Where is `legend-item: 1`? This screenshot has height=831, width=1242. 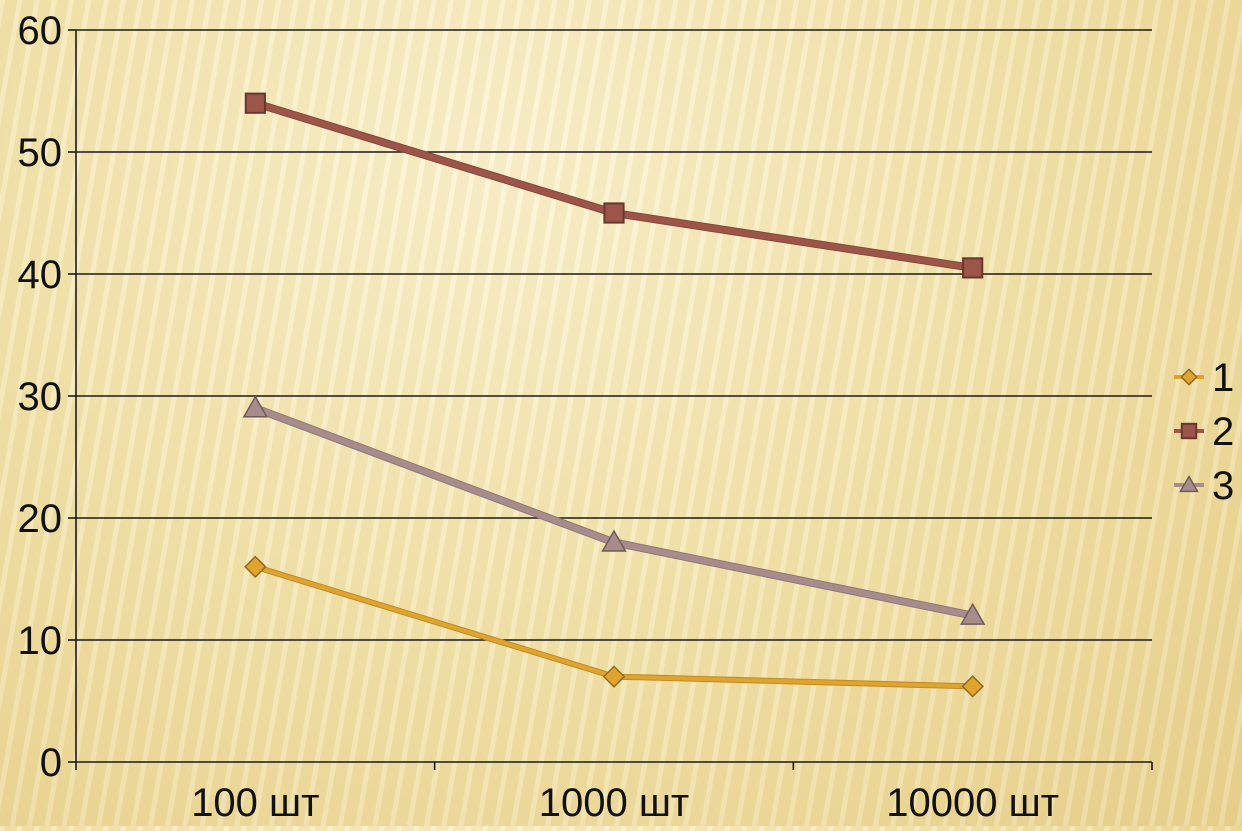 legend-item: 1 is located at coordinates (1204, 378).